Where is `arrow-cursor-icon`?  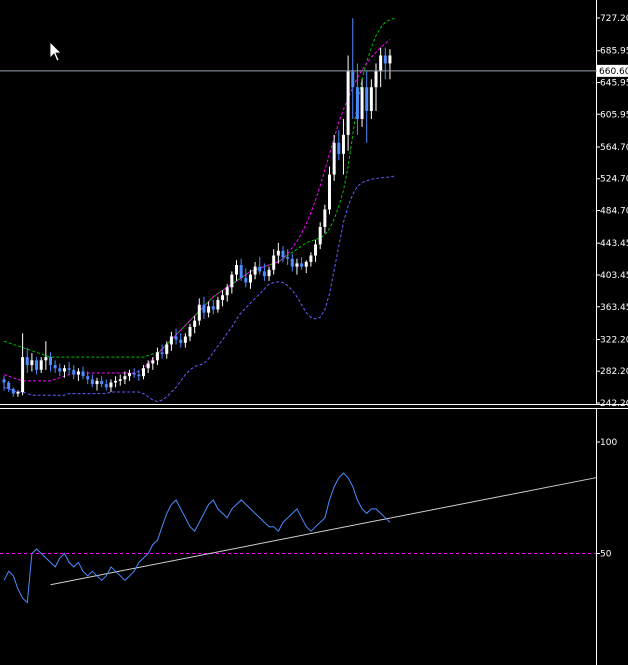 arrow-cursor-icon is located at coordinates (55, 51).